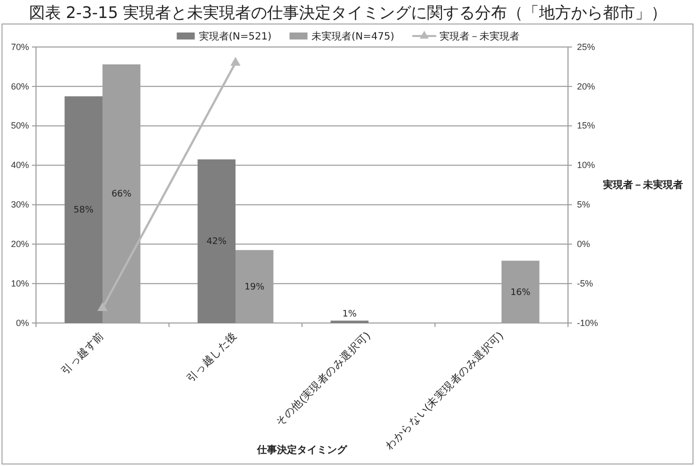 The image size is (696, 466). Describe the element at coordinates (520, 293) in the screenshot. I see `data-label: 16%` at that location.